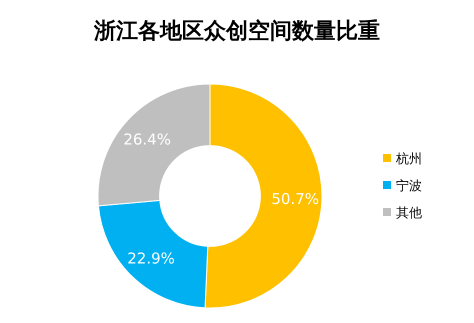  I want to click on data-label: 26.4%, so click(147, 139).